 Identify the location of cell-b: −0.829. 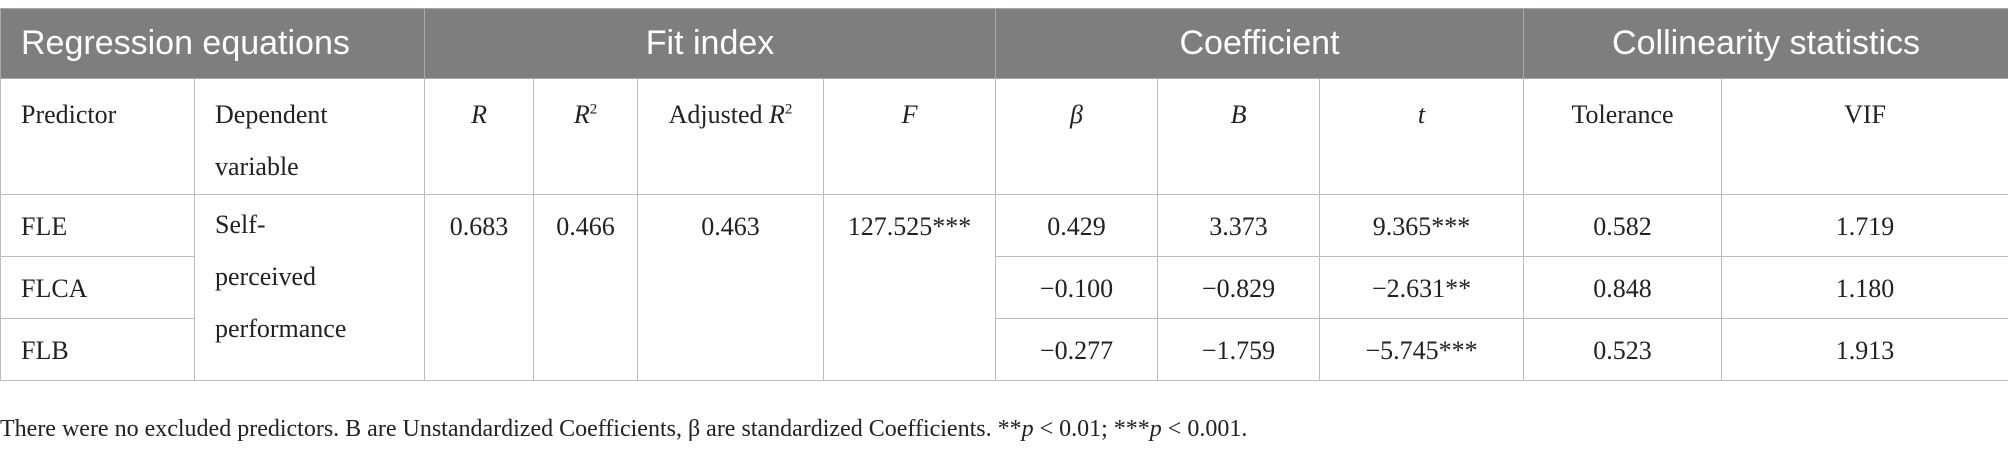
(1239, 287).